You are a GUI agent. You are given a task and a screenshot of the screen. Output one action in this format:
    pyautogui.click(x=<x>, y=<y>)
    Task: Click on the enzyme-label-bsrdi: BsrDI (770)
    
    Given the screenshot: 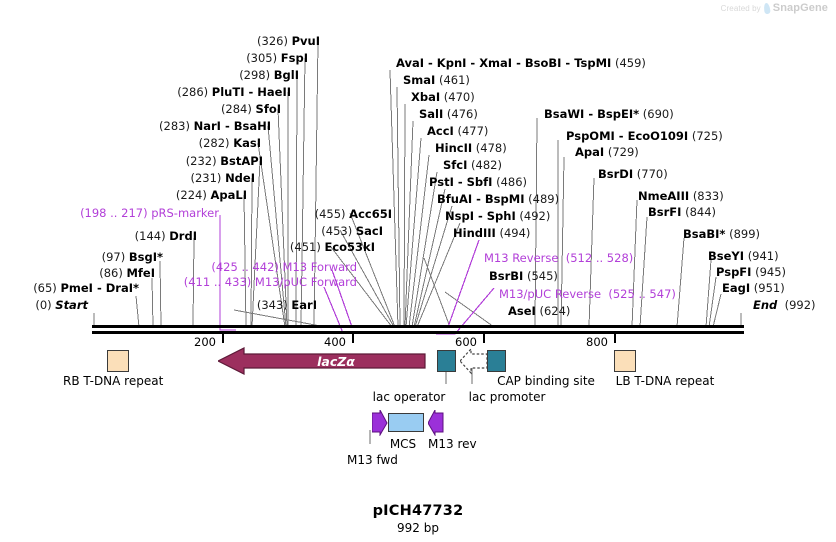 What is the action you would take?
    pyautogui.click(x=633, y=174)
    